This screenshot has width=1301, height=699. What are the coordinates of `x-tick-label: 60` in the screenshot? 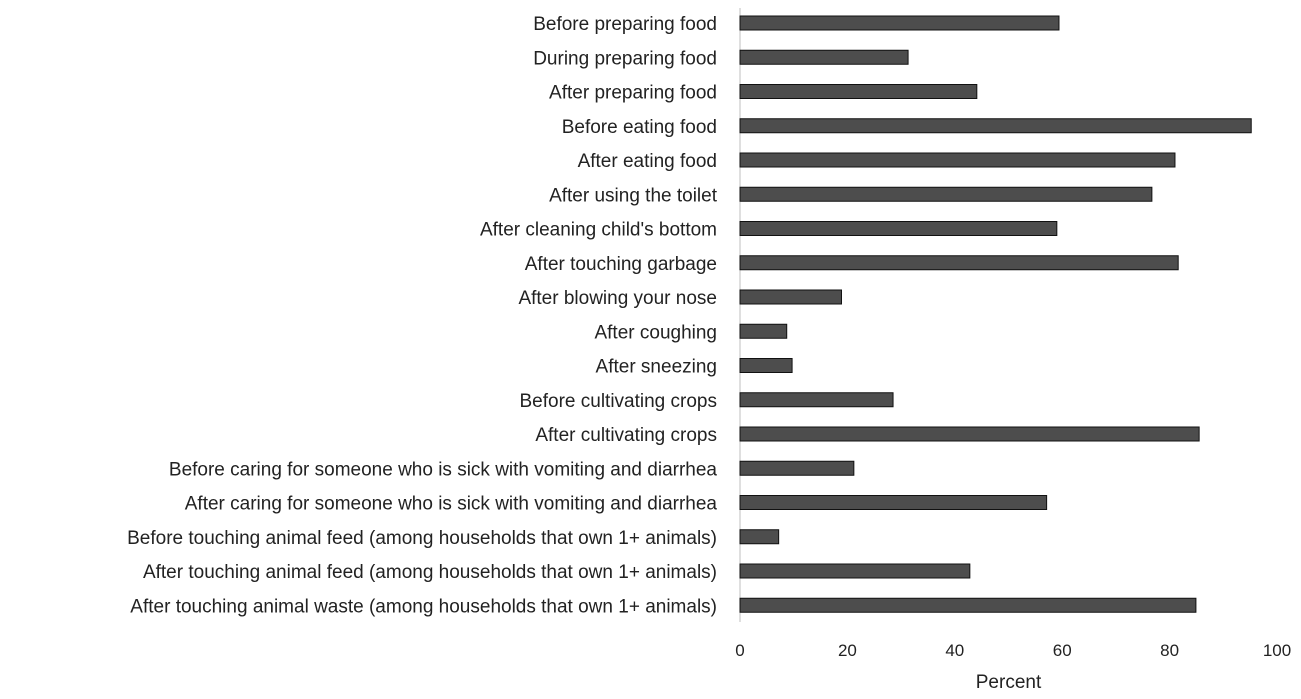 It's located at (1062, 650).